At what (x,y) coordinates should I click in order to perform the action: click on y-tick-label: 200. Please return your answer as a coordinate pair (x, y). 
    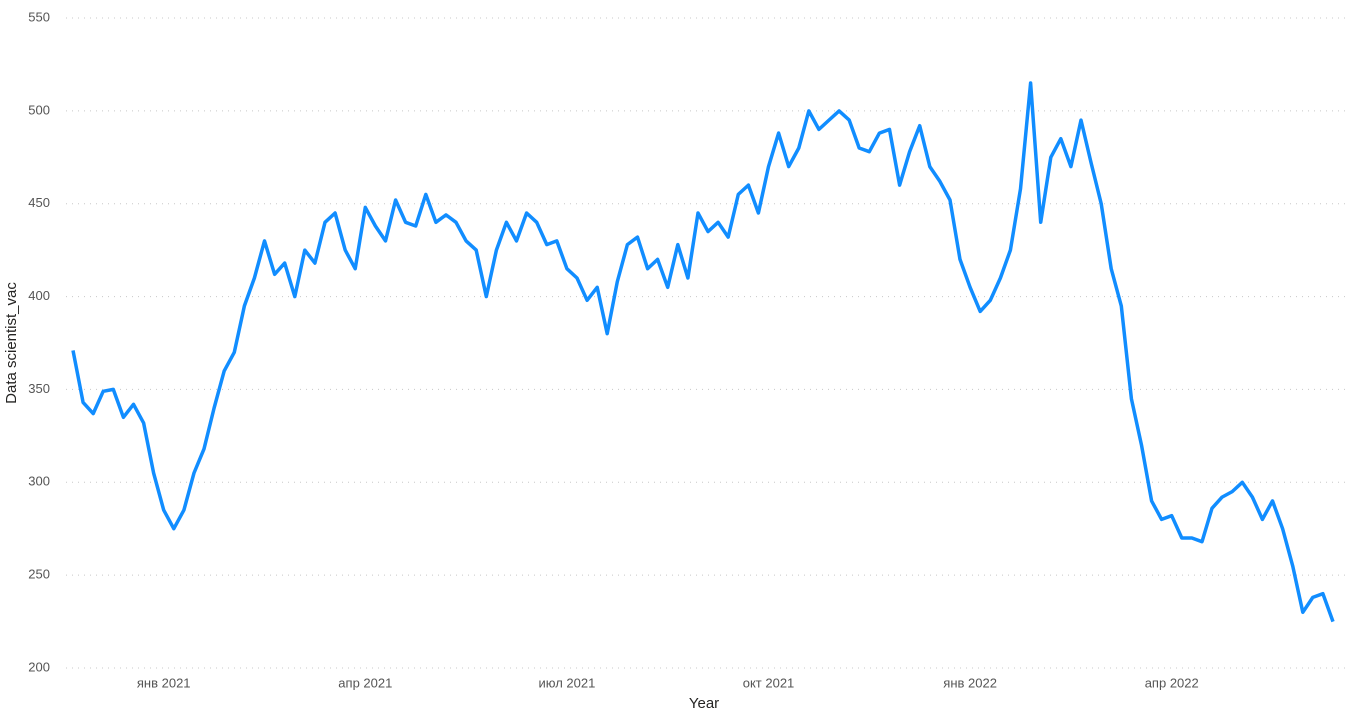
    Looking at the image, I should click on (39, 666).